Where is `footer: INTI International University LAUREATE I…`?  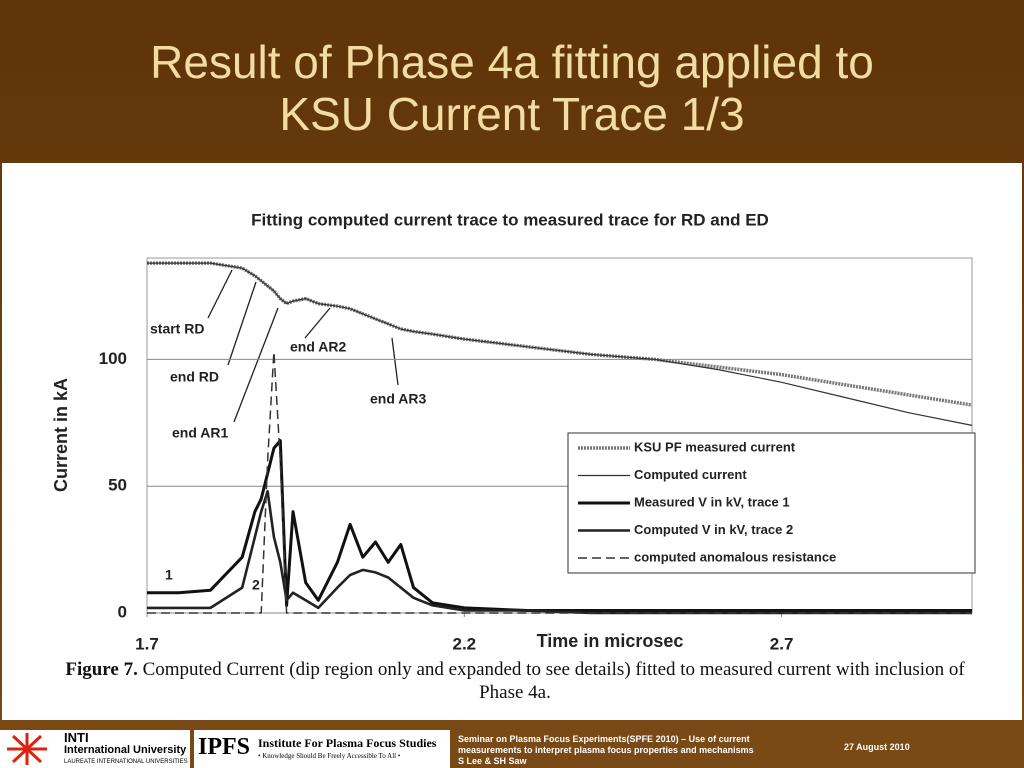
footer: INTI International University LAUREATE I… is located at coordinates (512, 747).